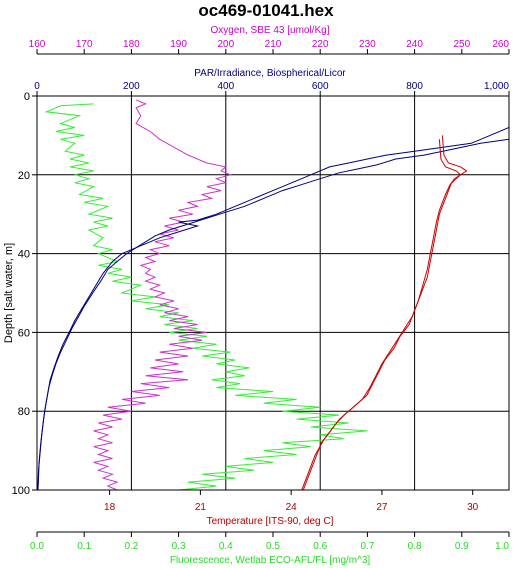  I want to click on depth-tick-label: 0, so click(27, 97).